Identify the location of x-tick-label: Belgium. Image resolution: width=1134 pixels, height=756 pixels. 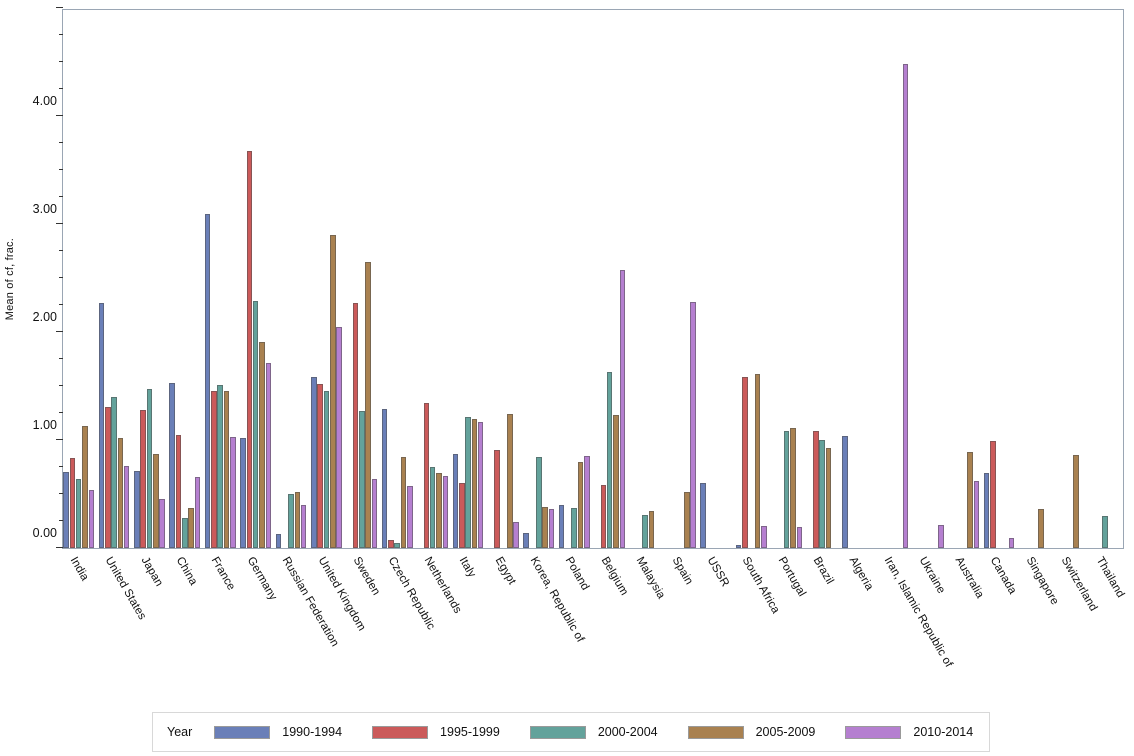
(614, 576).